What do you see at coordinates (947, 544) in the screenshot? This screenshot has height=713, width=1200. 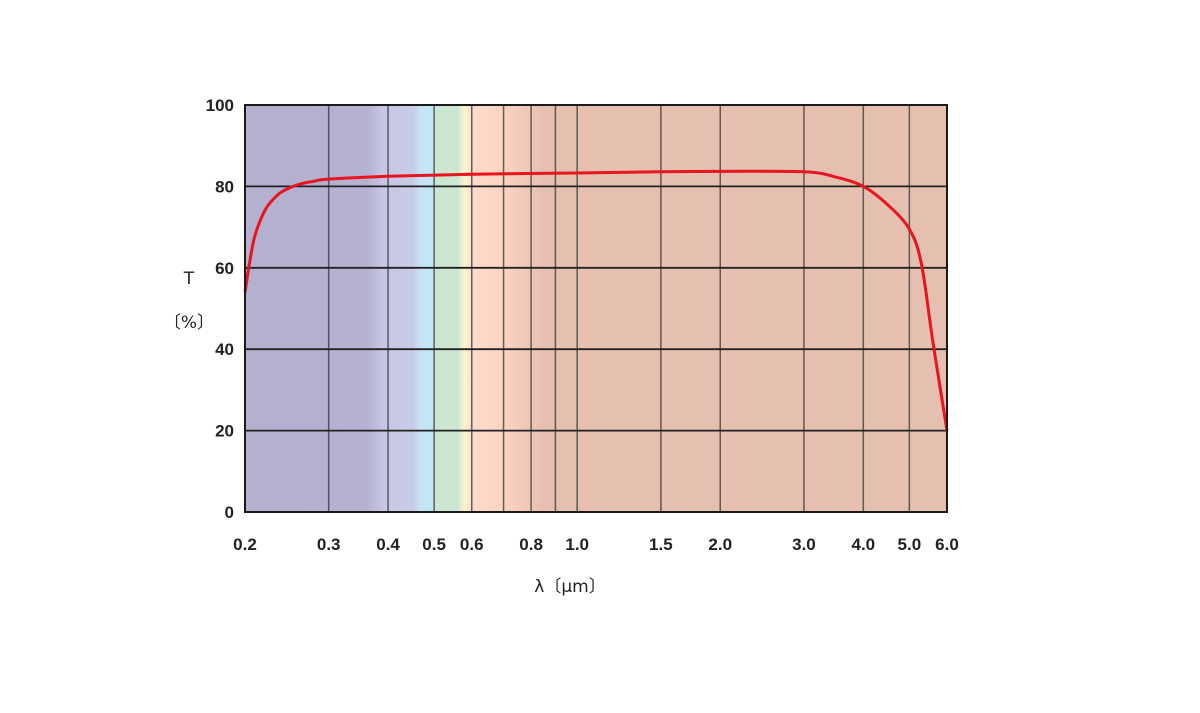 I see `x-tick-label: 6.0` at bounding box center [947, 544].